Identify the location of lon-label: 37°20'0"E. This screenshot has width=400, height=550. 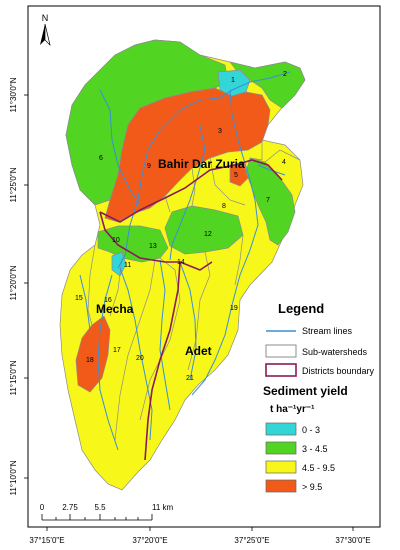
(149, 540).